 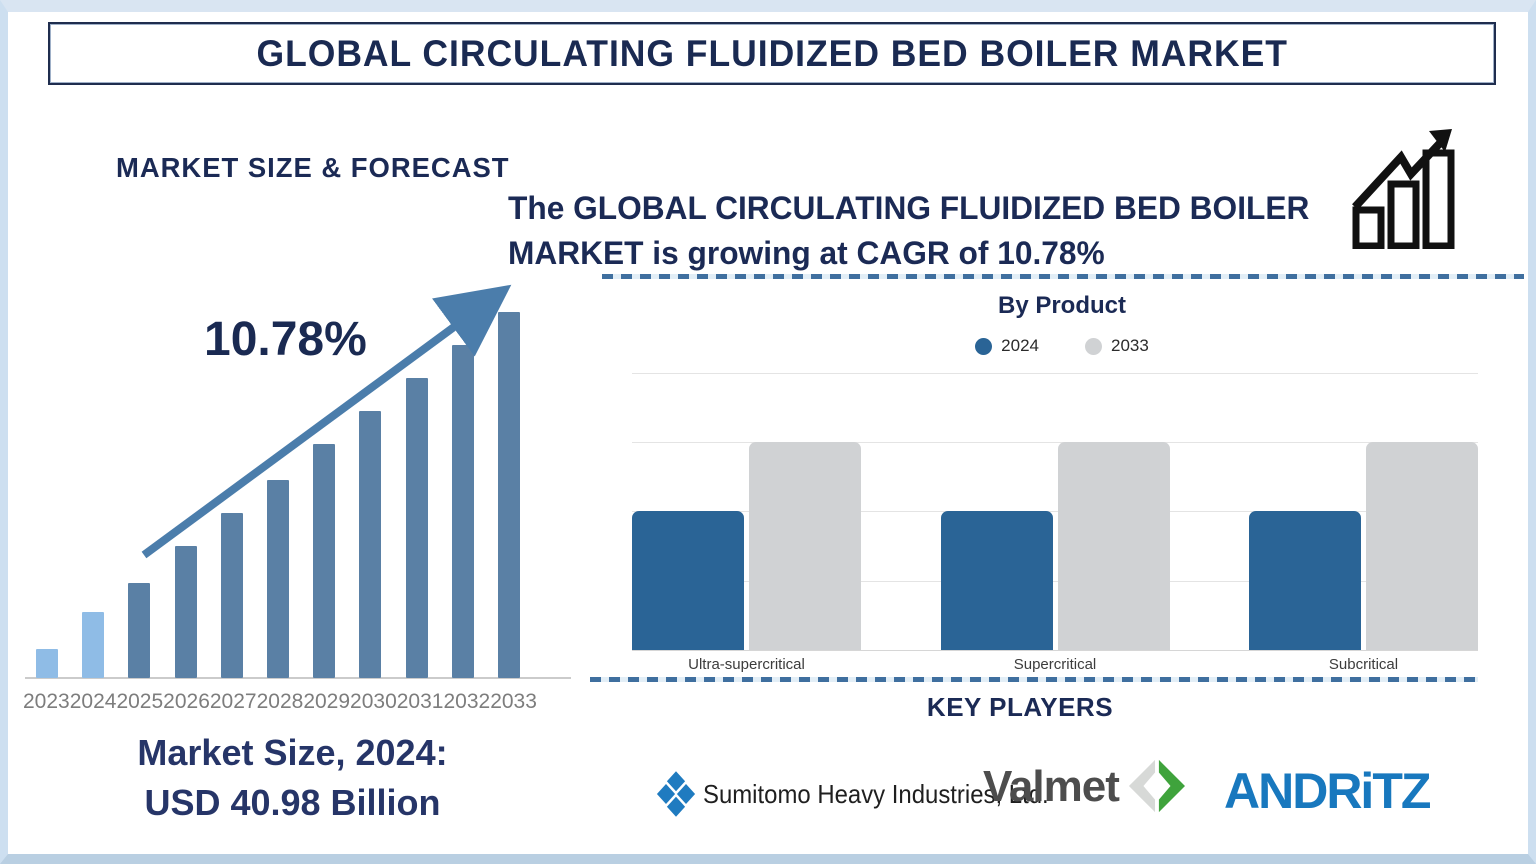 I want to click on market-size-value: USD 40.98 Billion, so click(x=292, y=802).